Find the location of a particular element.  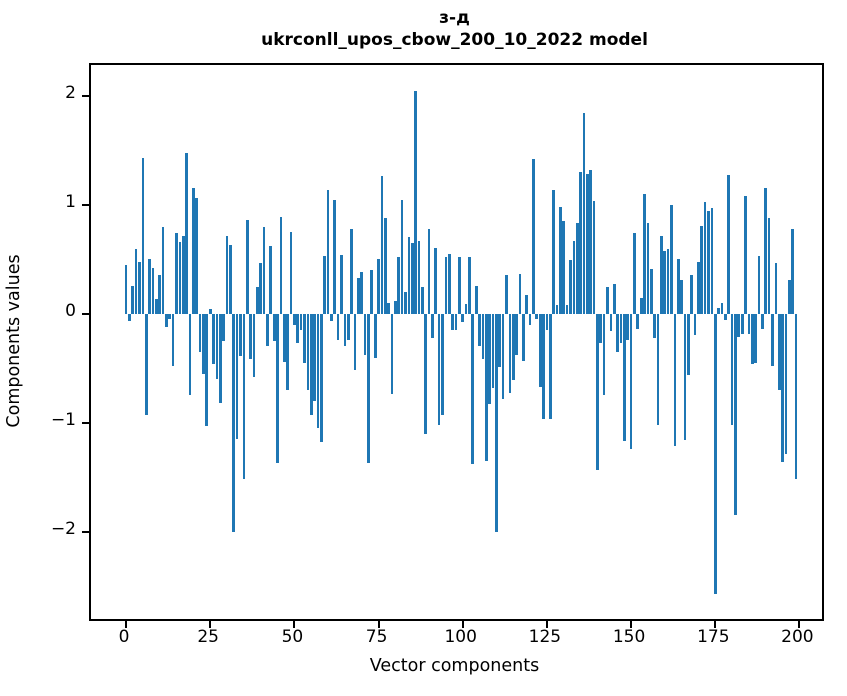

x-tick-label-75: 75 is located at coordinates (376, 637).